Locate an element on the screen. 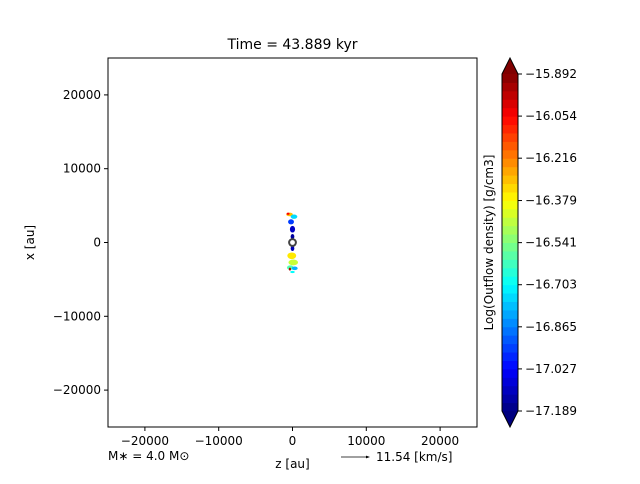 This screenshot has width=640, height=484. chart-title: Time = 43.889 kyr is located at coordinates (292, 45).